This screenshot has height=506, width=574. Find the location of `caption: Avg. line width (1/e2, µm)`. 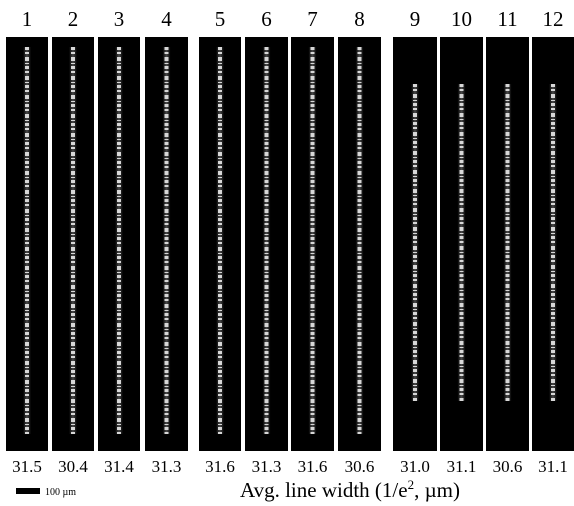

caption: Avg. line width (1/e2, µm) is located at coordinates (350, 489).